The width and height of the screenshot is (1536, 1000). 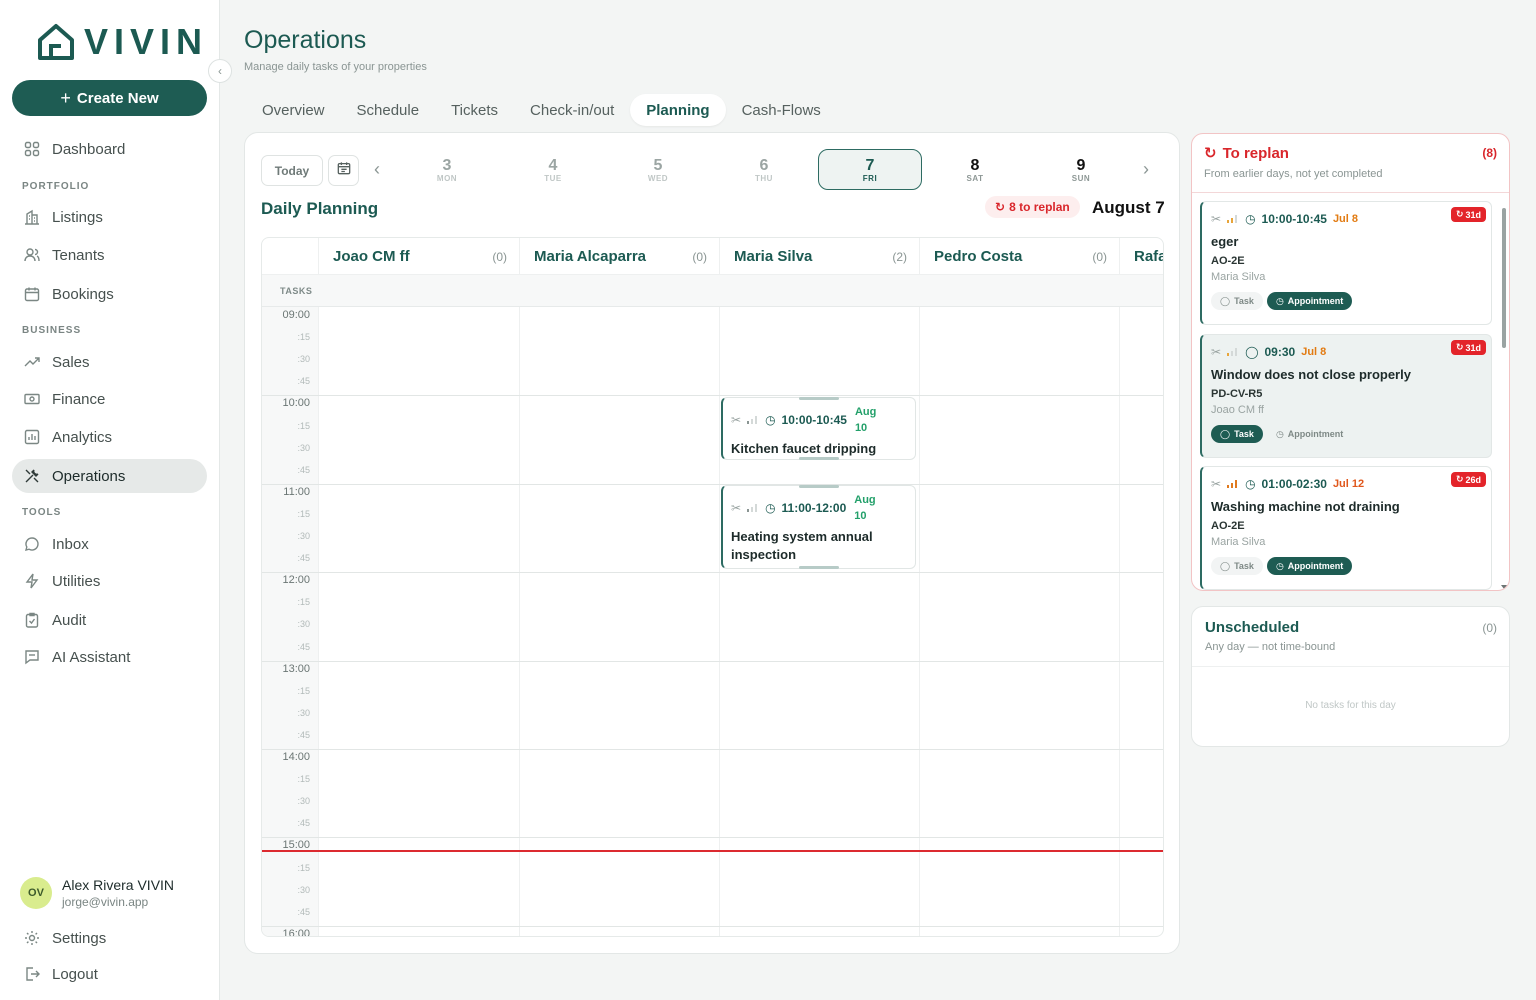 What do you see at coordinates (1504, 587) in the screenshot?
I see `scroll-down-arrow-icon` at bounding box center [1504, 587].